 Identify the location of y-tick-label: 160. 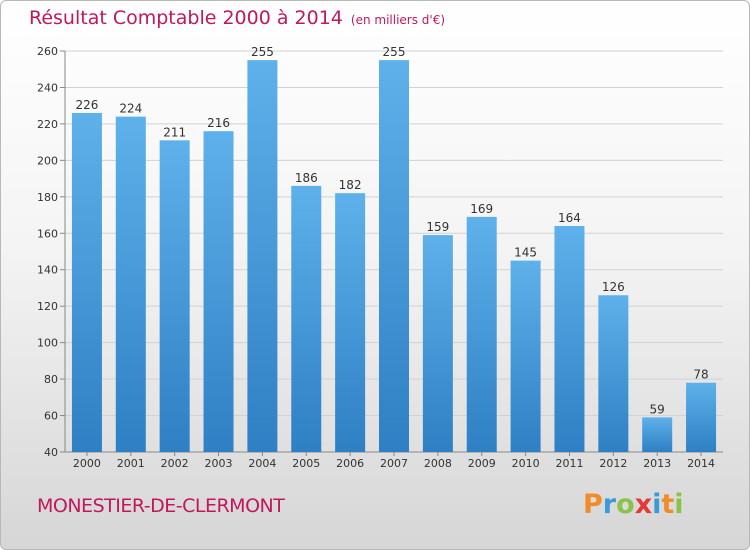
(47, 233).